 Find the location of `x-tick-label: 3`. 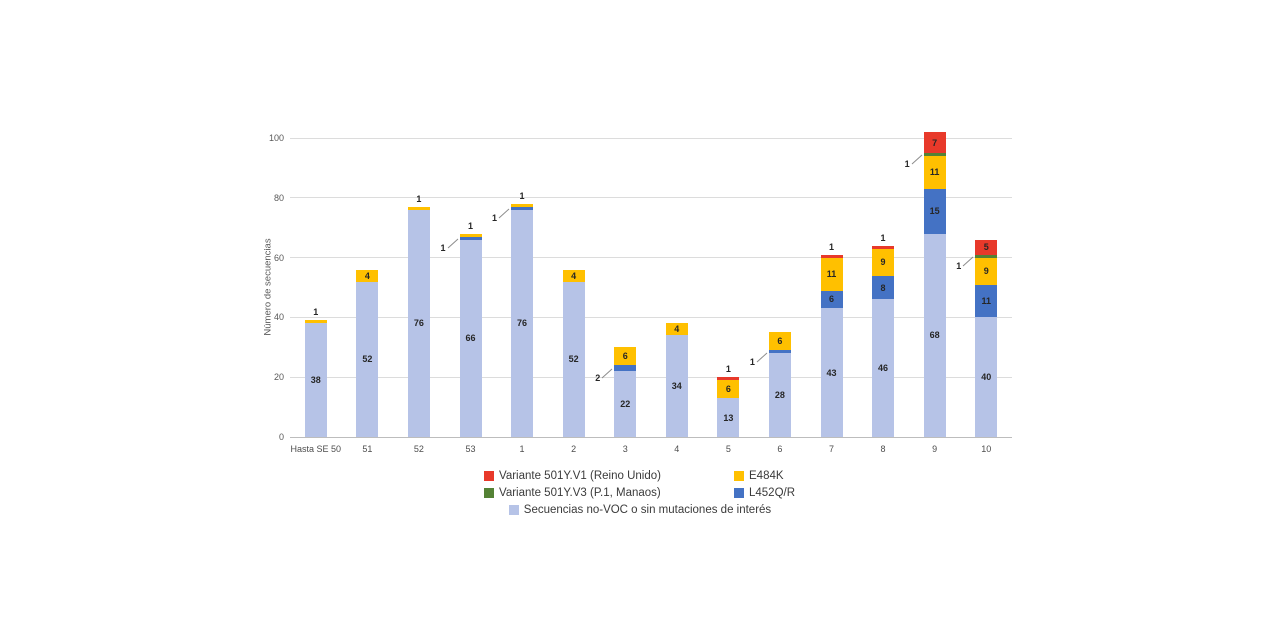

x-tick-label: 3 is located at coordinates (625, 449).